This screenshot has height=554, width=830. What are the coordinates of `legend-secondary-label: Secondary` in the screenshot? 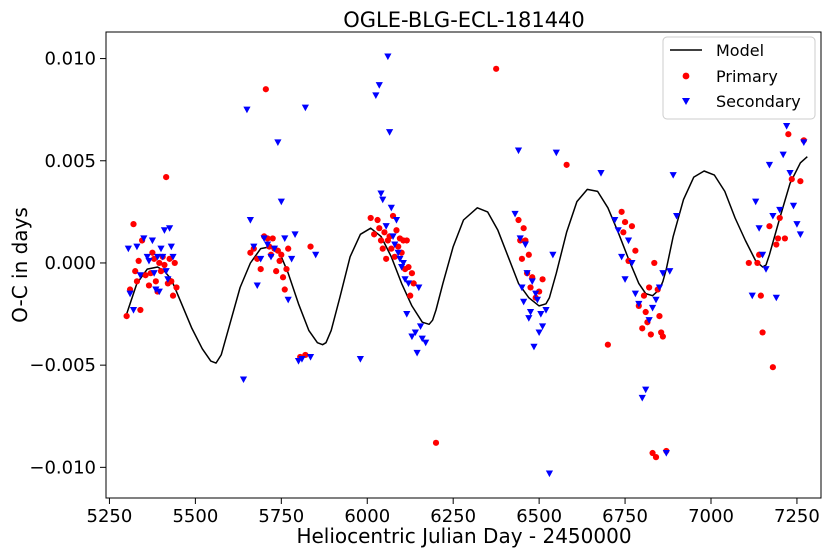 It's located at (758, 101).